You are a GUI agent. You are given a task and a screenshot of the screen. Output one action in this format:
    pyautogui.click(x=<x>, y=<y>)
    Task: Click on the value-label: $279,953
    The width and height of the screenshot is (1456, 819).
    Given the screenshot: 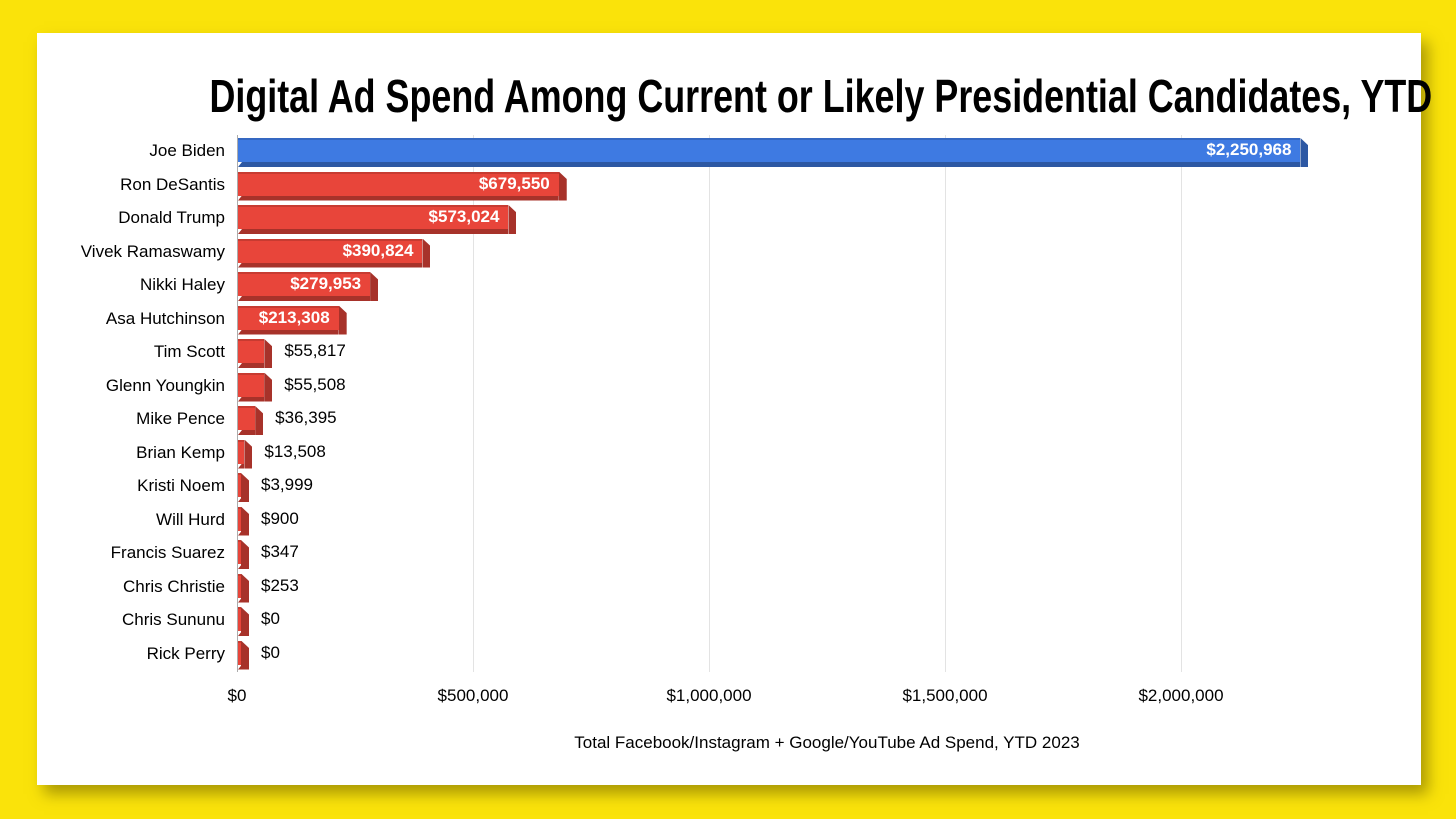 What is the action you would take?
    pyautogui.click(x=326, y=283)
    